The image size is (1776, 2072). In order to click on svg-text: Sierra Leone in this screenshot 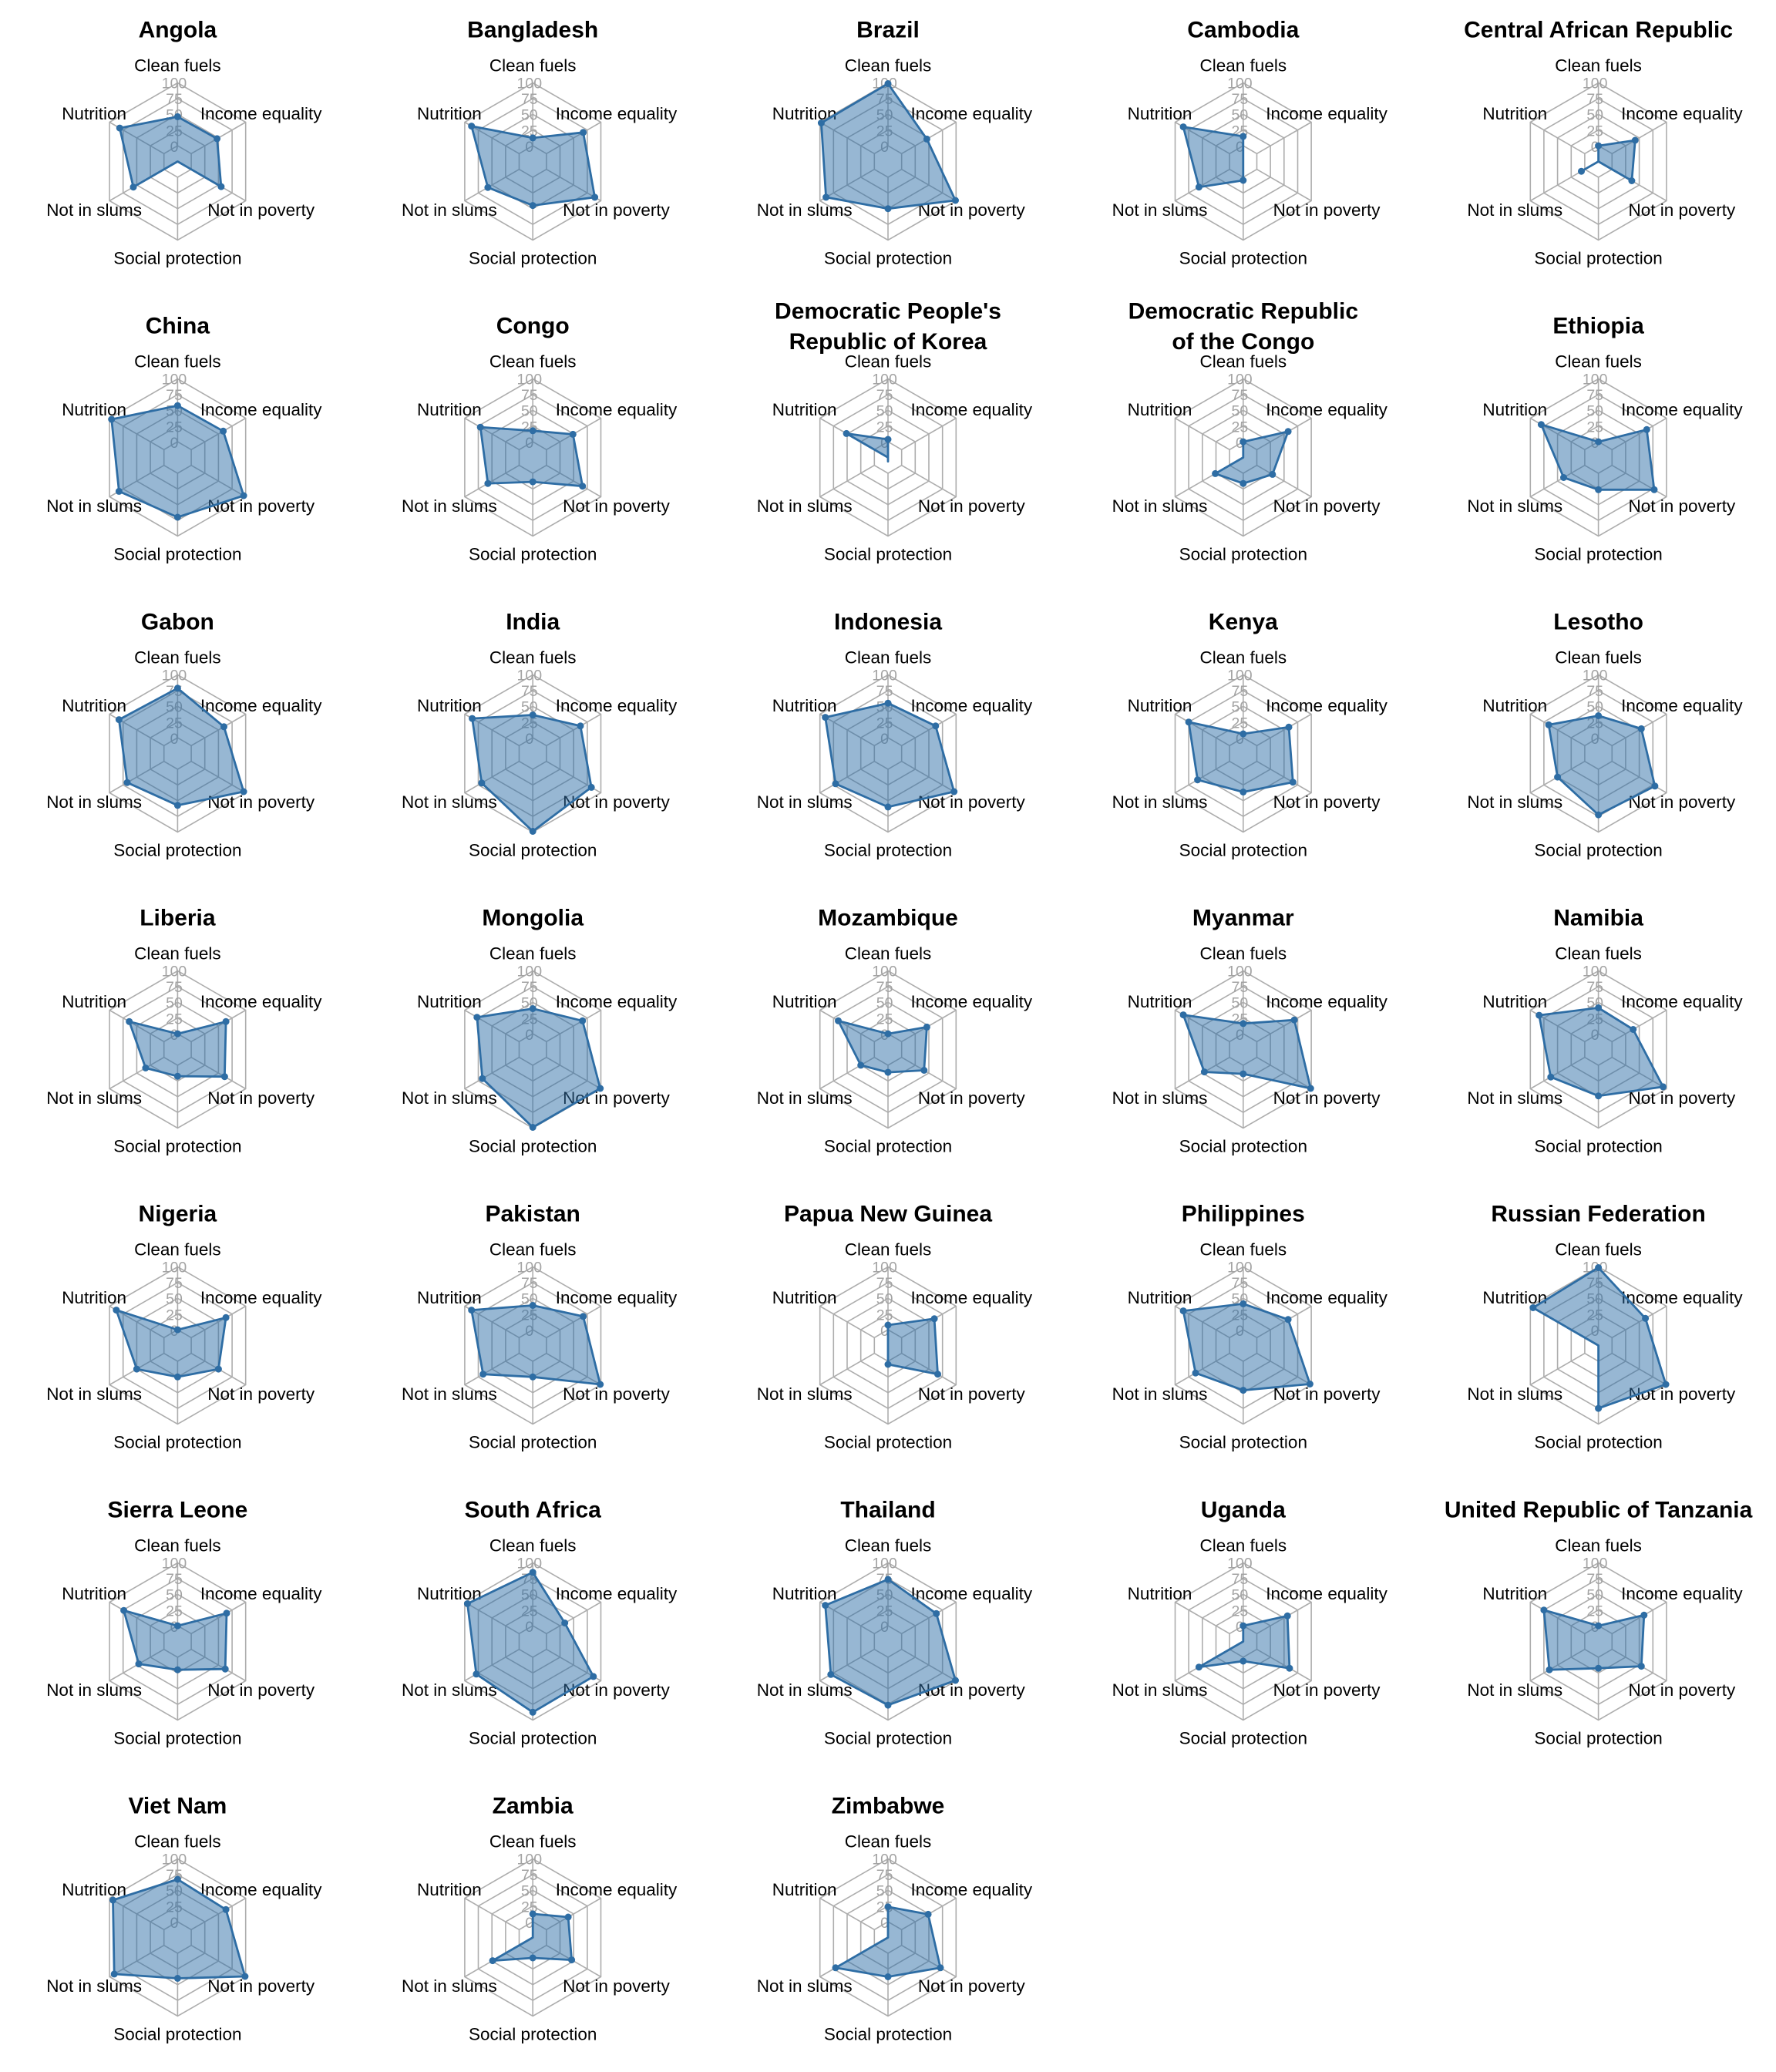, I will do `click(178, 1511)`.